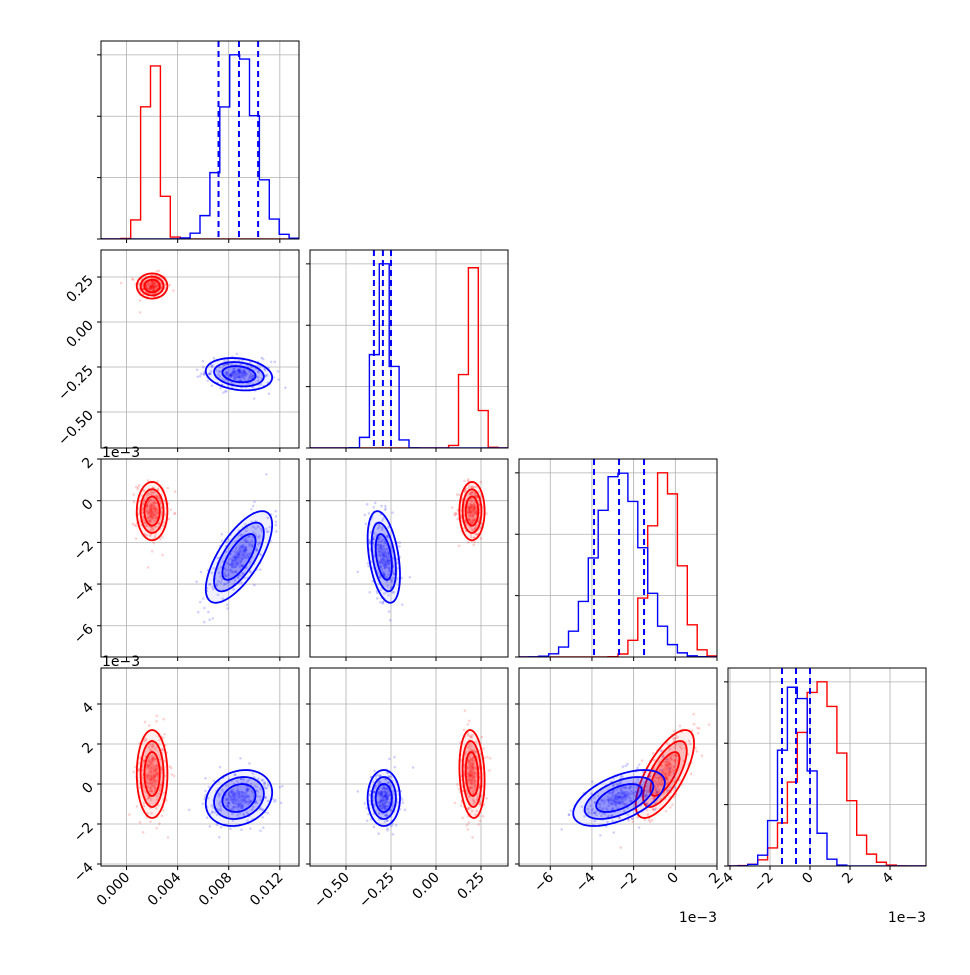 The width and height of the screenshot is (970, 975). I want to click on x-tick-label: 0.004, so click(165, 889).